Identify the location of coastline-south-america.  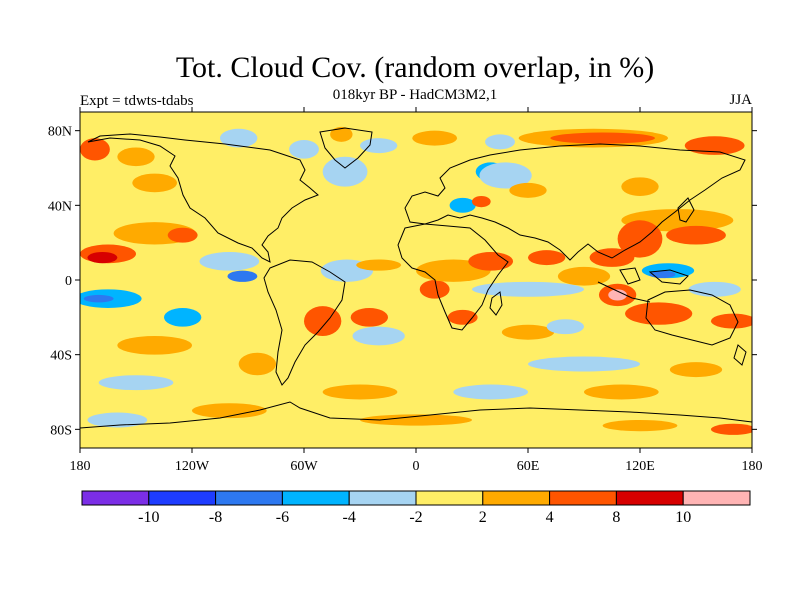
(304, 322).